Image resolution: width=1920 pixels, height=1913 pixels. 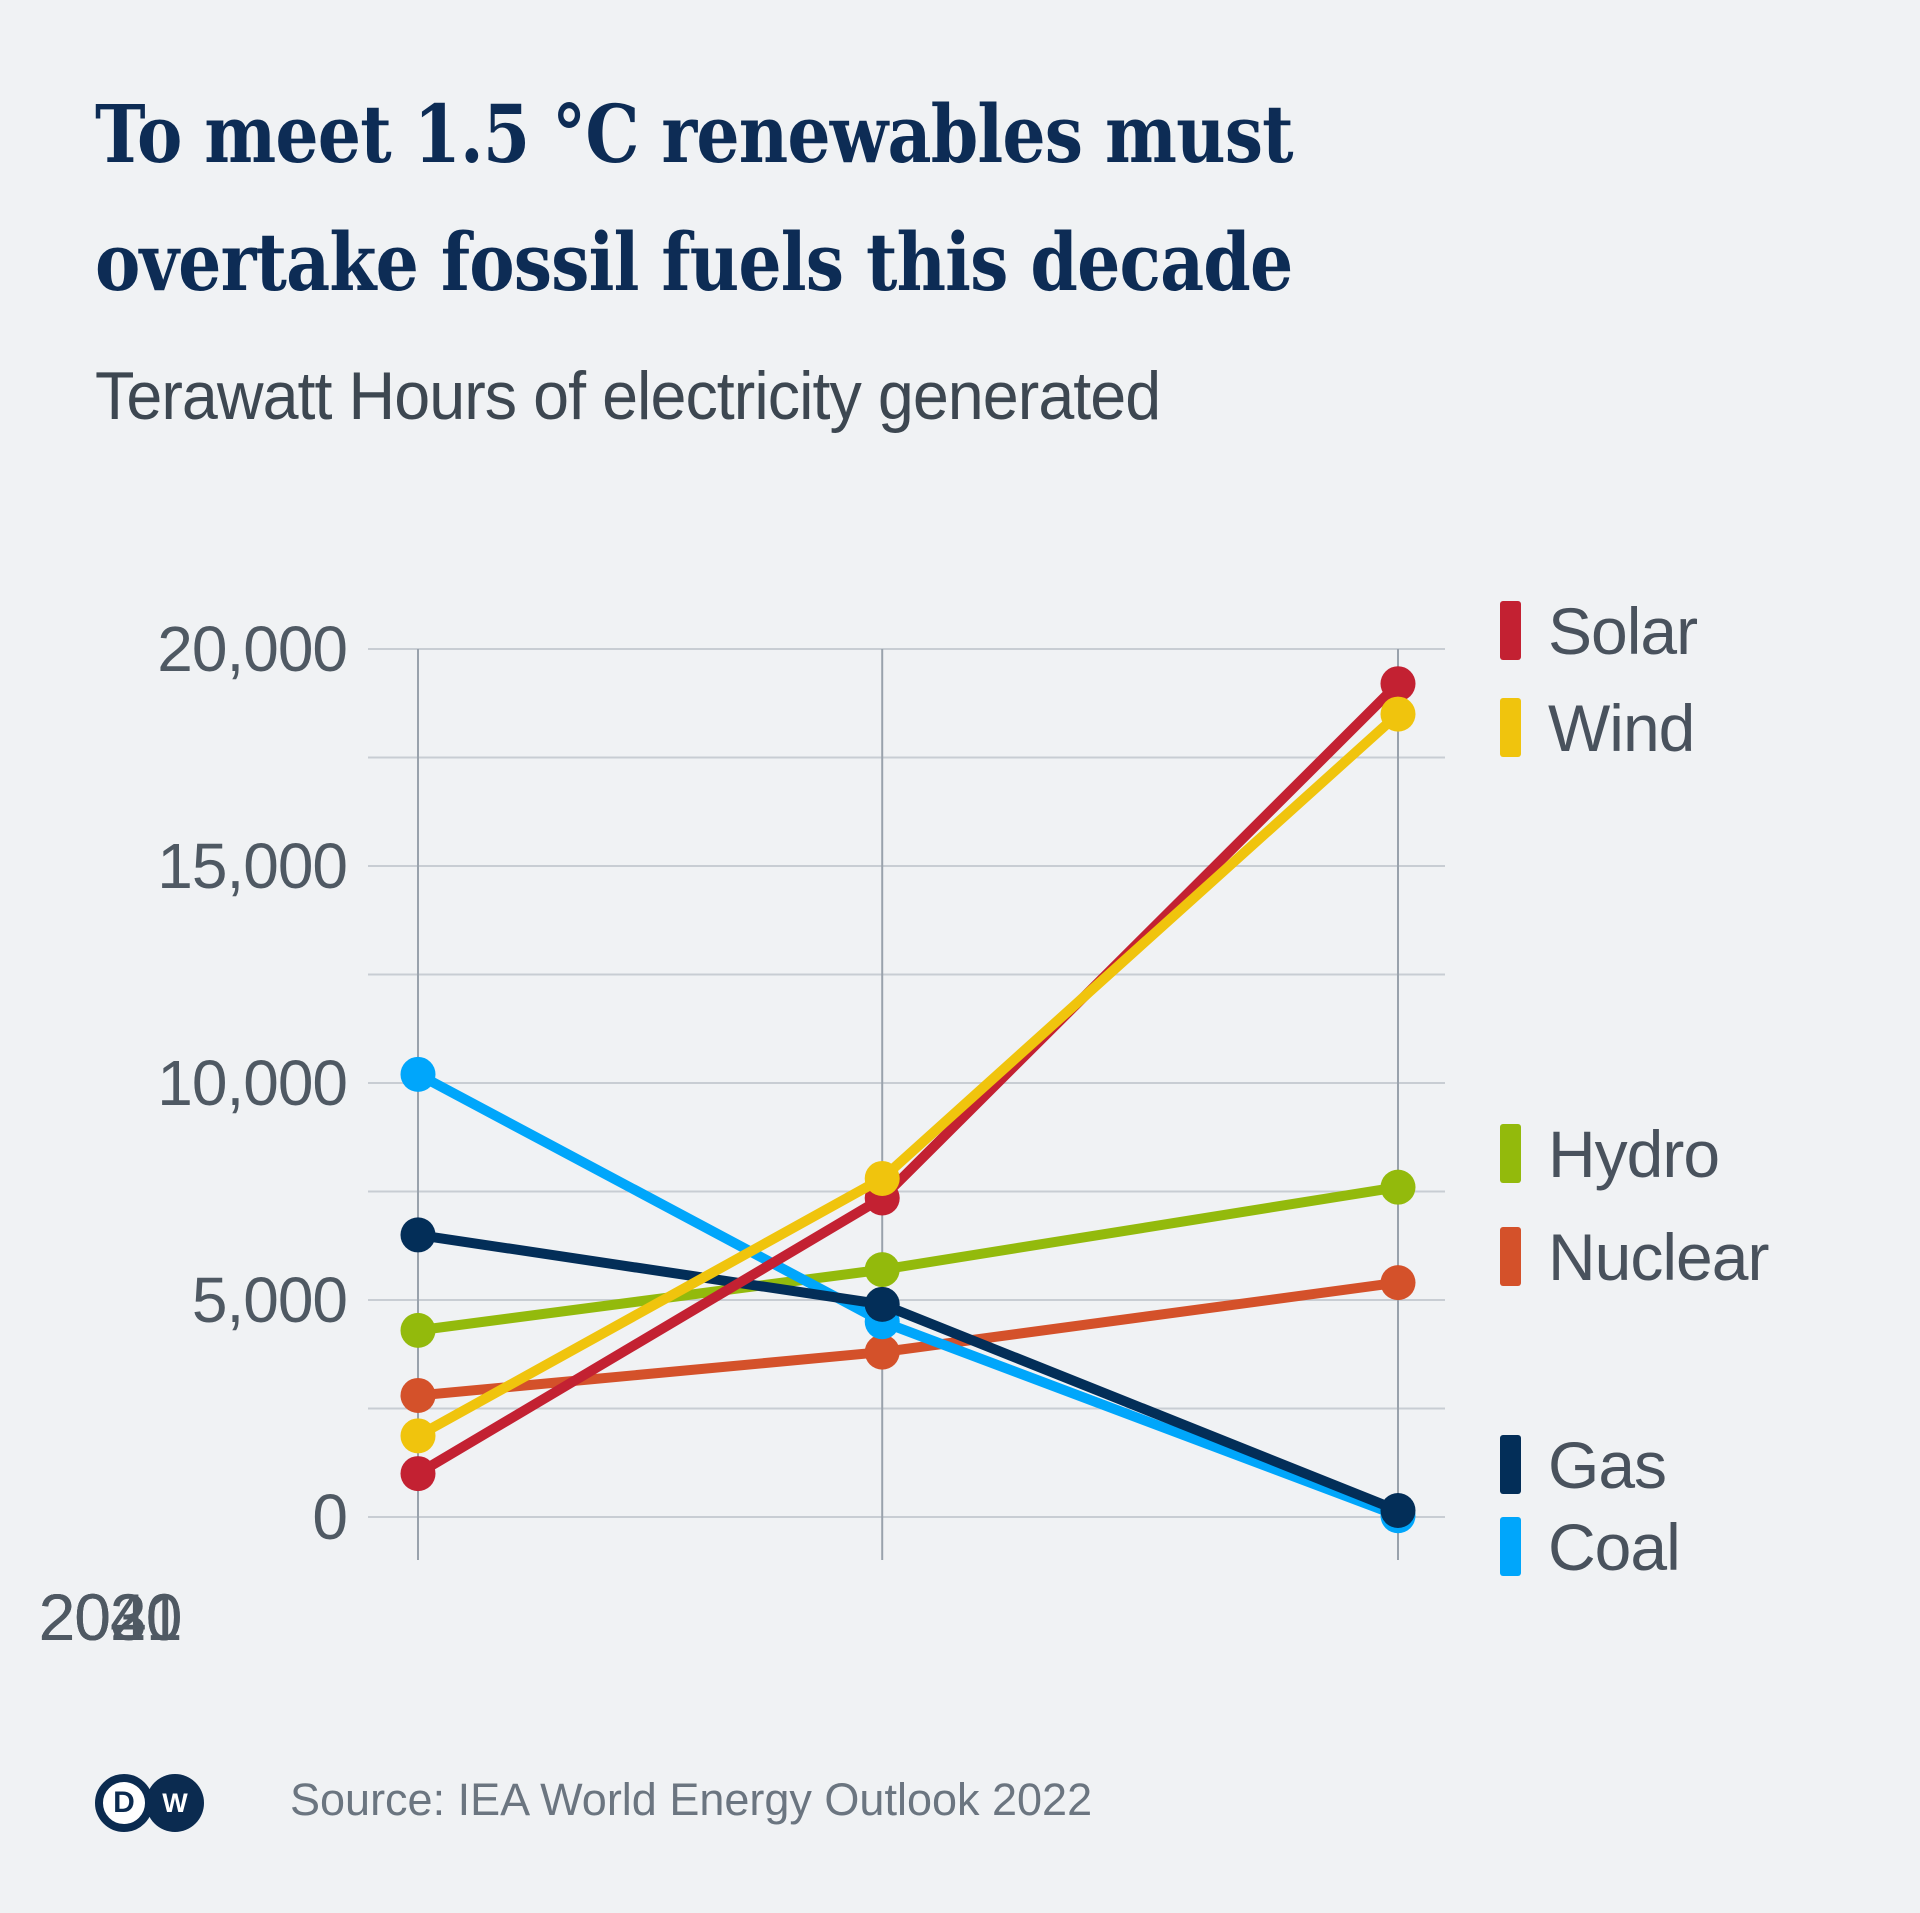 I want to click on legend-item-nuclear: Nuclear, so click(x=1634, y=1257).